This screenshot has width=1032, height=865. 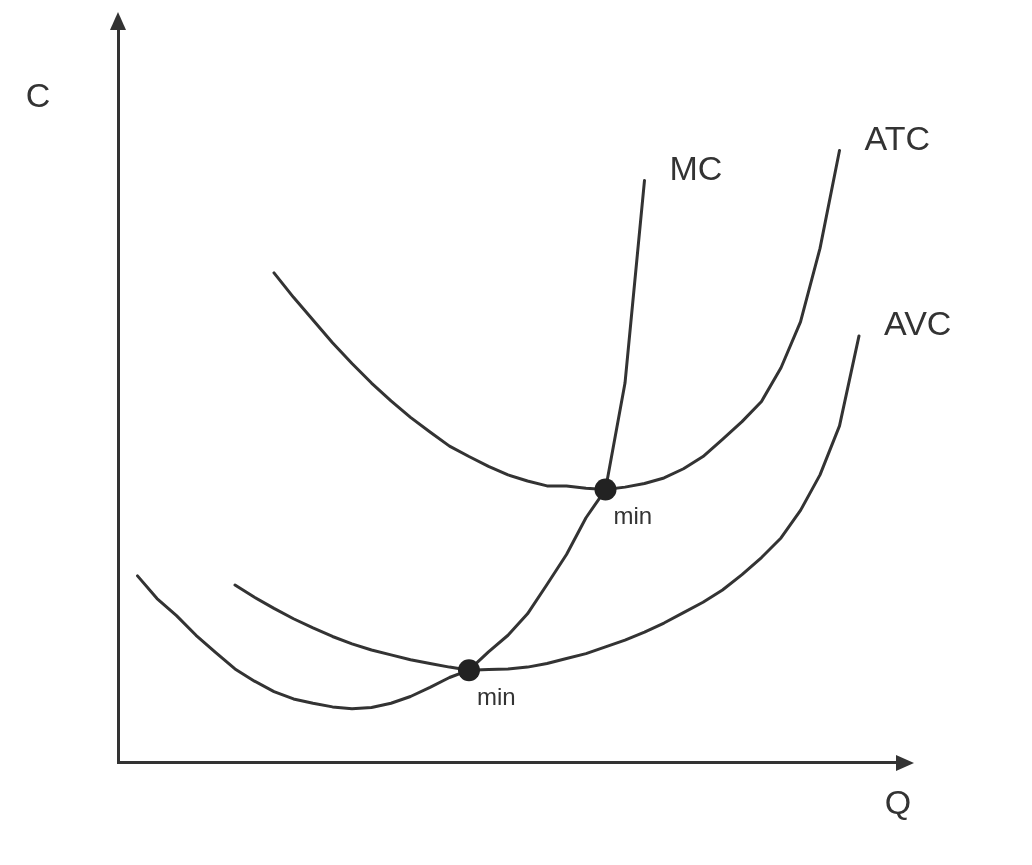 What do you see at coordinates (38, 95) in the screenshot?
I see `y-axis-title: C` at bounding box center [38, 95].